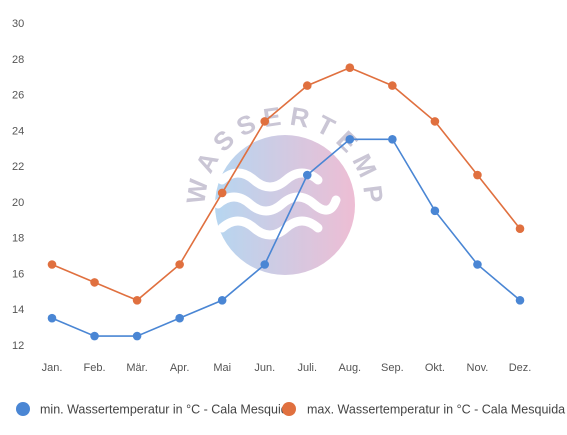 Image resolution: width=567 pixels, height=435 pixels. I want to click on legend-marker-max, so click(289, 409).